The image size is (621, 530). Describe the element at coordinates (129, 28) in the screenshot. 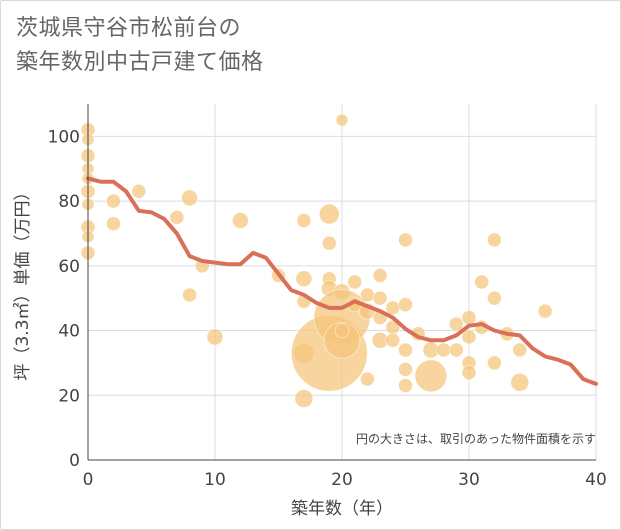

I see `title-line-1: 茨城県守谷市松前台の` at that location.